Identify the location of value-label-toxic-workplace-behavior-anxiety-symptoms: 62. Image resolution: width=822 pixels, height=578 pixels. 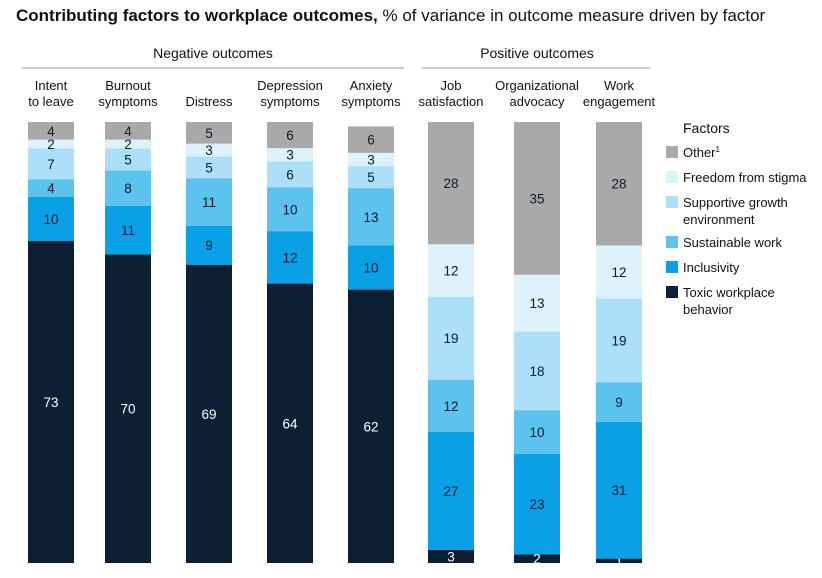
(370, 426).